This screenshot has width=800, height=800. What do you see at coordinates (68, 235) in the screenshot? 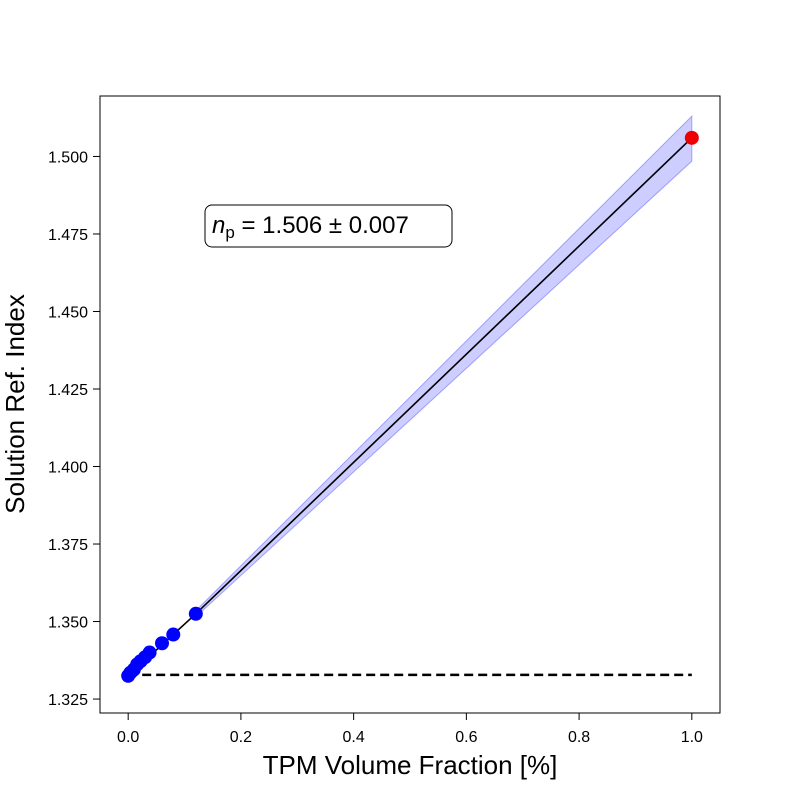
I see `y-tick-label: 1.475` at bounding box center [68, 235].